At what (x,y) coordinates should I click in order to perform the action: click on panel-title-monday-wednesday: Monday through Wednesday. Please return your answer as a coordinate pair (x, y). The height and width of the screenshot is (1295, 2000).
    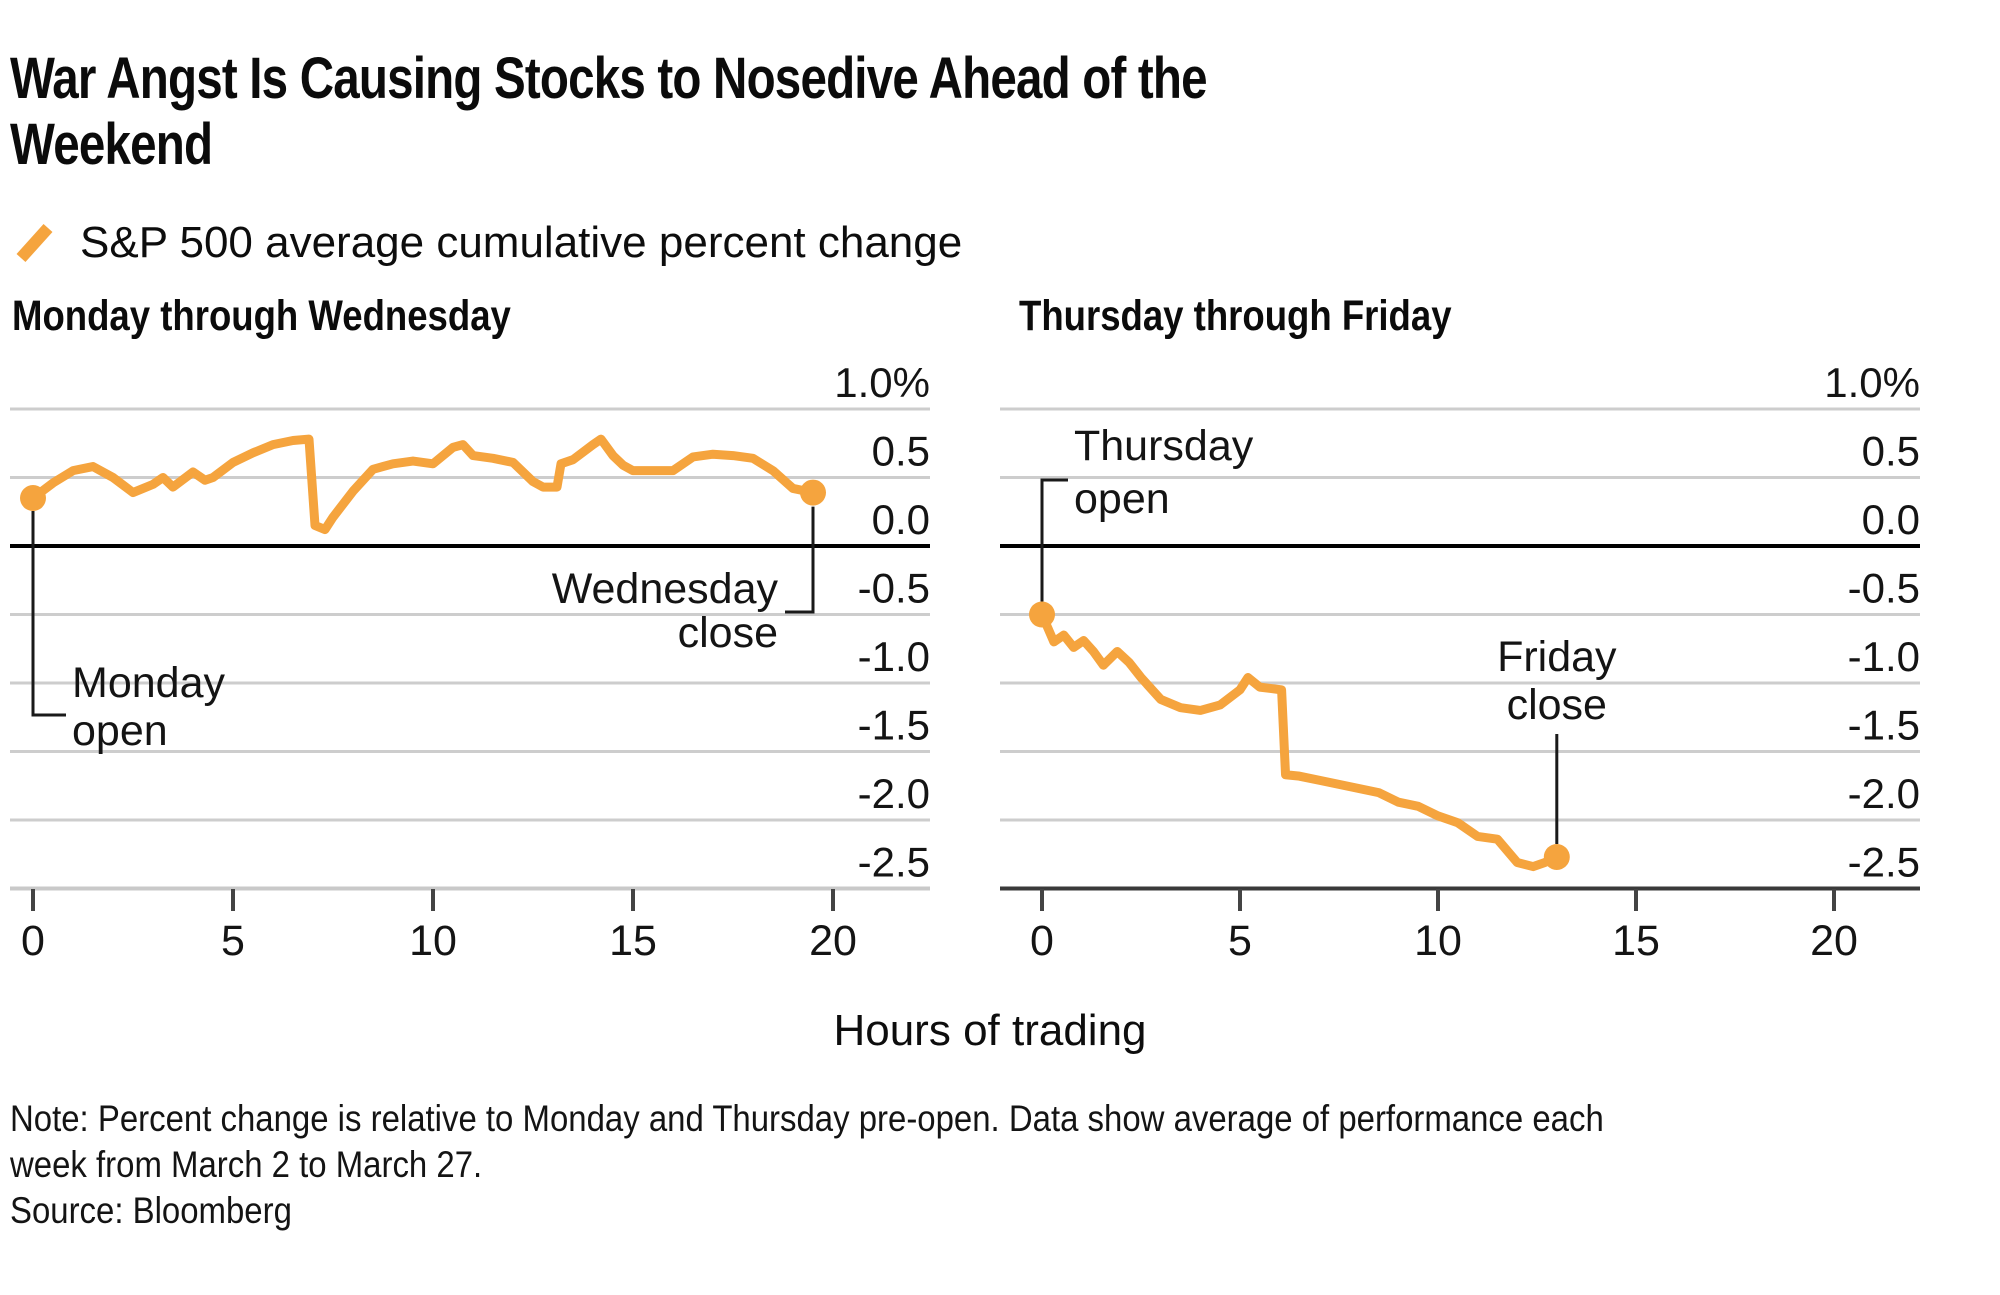
    Looking at the image, I should click on (261, 316).